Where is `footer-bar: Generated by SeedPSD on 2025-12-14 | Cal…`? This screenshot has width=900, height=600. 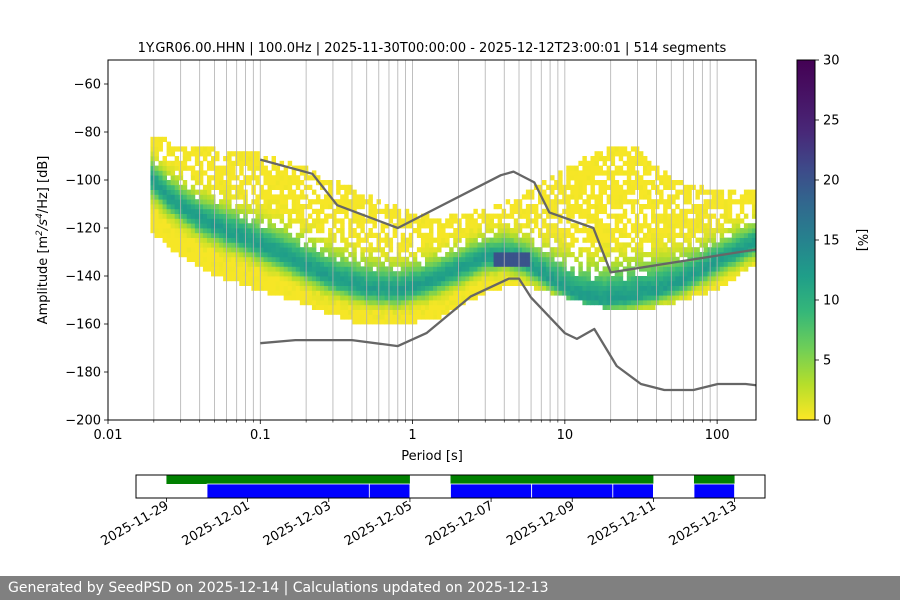
footer-bar: Generated by SeedPSD on 2025-12-14 | Cal… is located at coordinates (450, 588).